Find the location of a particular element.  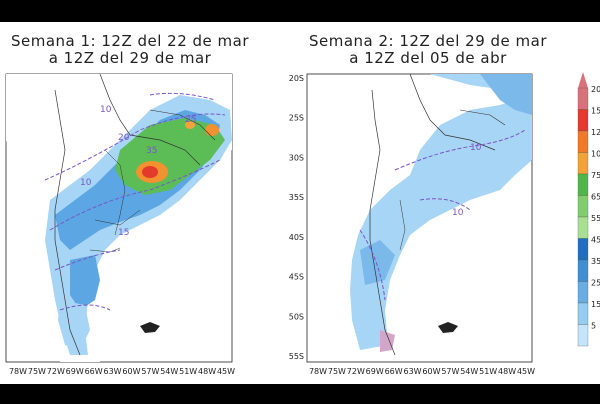

longitude-tick-labels-right: 78W 75W 72W 69W 66W 63W 60W 57W 54W 51W 48W 45W is located at coordinates (422, 371).